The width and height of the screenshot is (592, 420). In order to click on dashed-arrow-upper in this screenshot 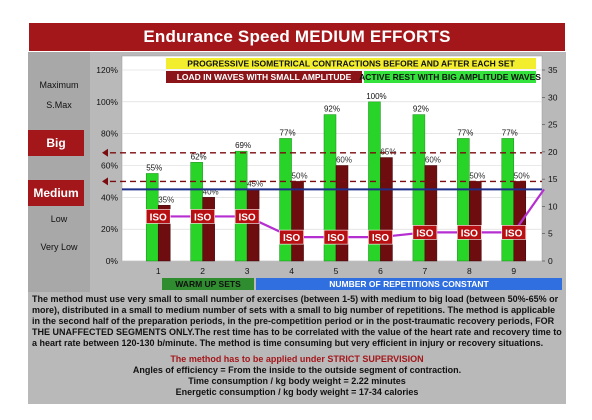, I will do `click(105, 152)`.